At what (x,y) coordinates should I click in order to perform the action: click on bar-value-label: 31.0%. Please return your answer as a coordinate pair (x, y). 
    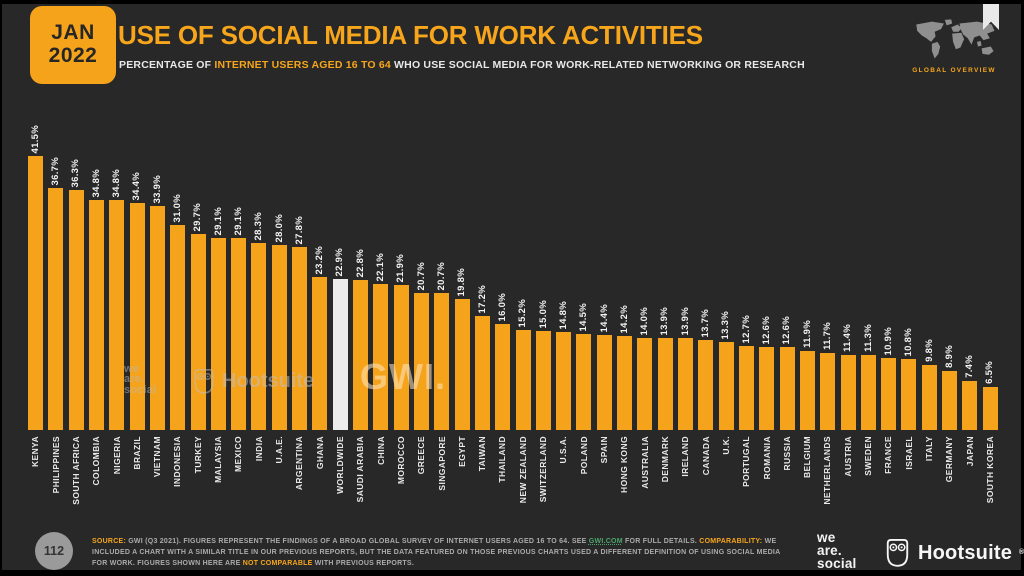
    Looking at the image, I should click on (177, 207).